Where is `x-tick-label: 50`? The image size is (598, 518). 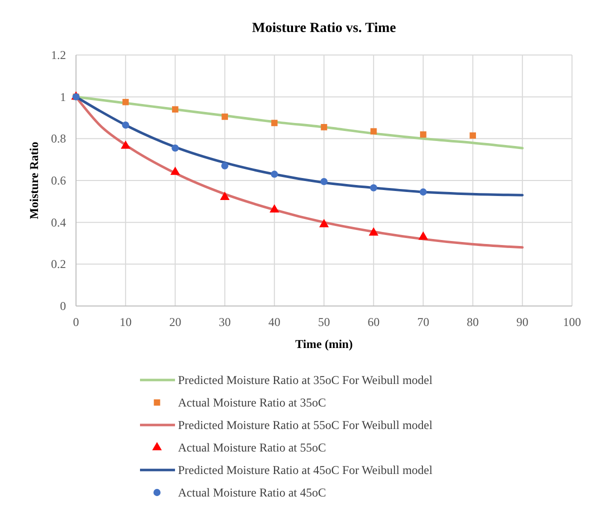
x-tick-label: 50 is located at coordinates (324, 322).